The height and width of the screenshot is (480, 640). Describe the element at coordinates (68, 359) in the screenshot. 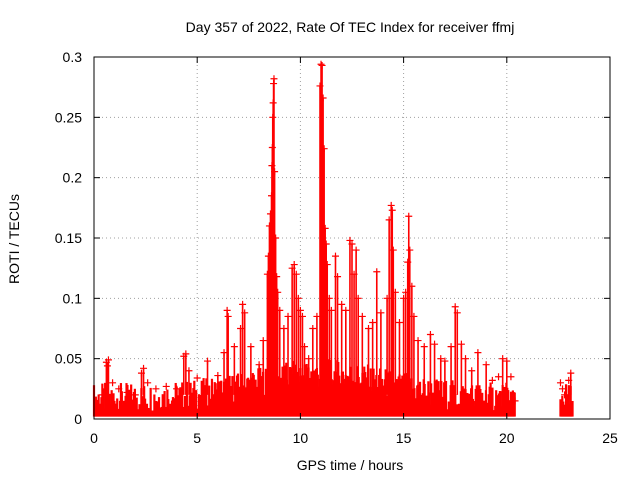

I see `y-tick-label: 0.05` at that location.